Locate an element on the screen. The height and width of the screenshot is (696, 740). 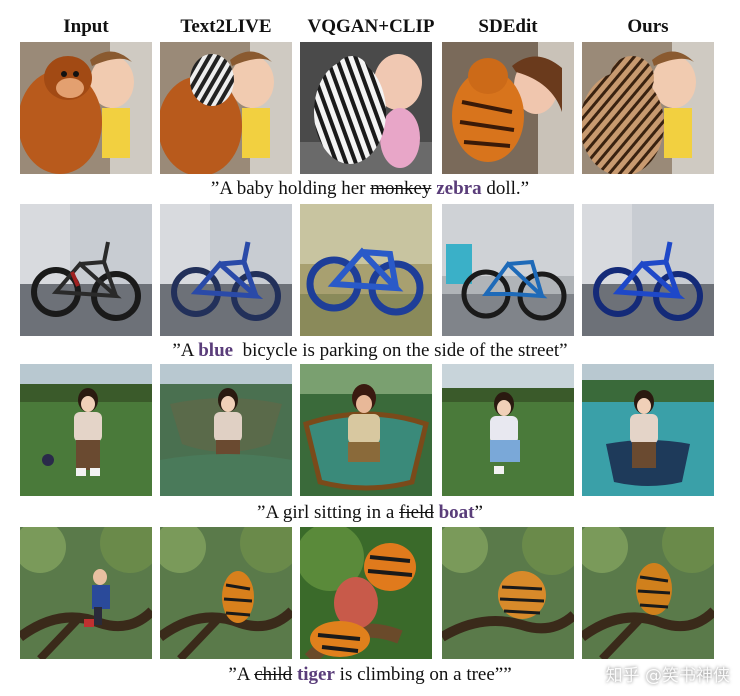
image-tiger-vqgan-clip is located at coordinates (366, 593).